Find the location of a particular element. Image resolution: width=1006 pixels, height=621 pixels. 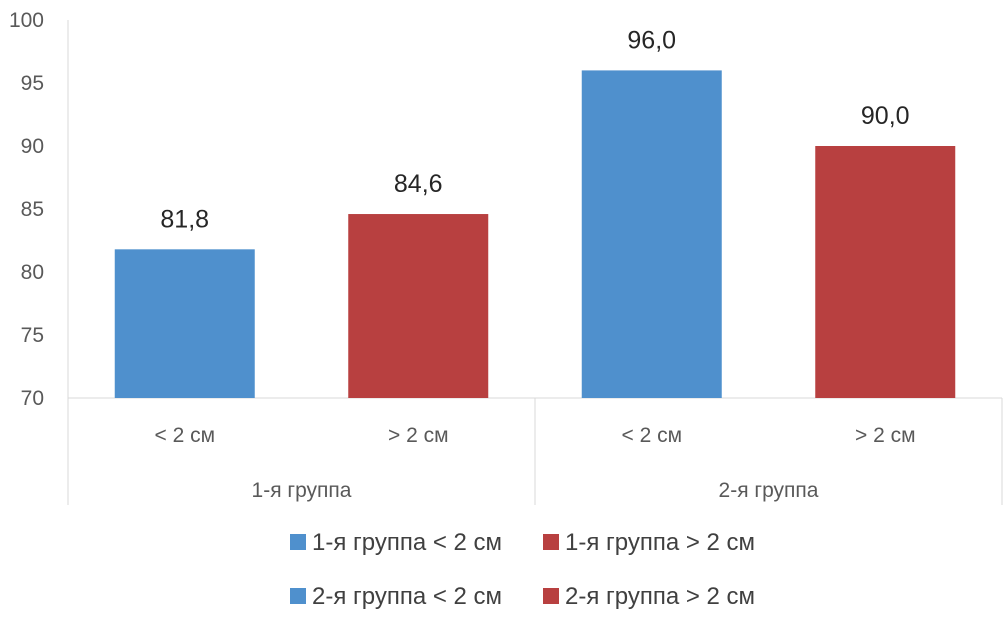

bar-value-label: 90,0 is located at coordinates (885, 116).